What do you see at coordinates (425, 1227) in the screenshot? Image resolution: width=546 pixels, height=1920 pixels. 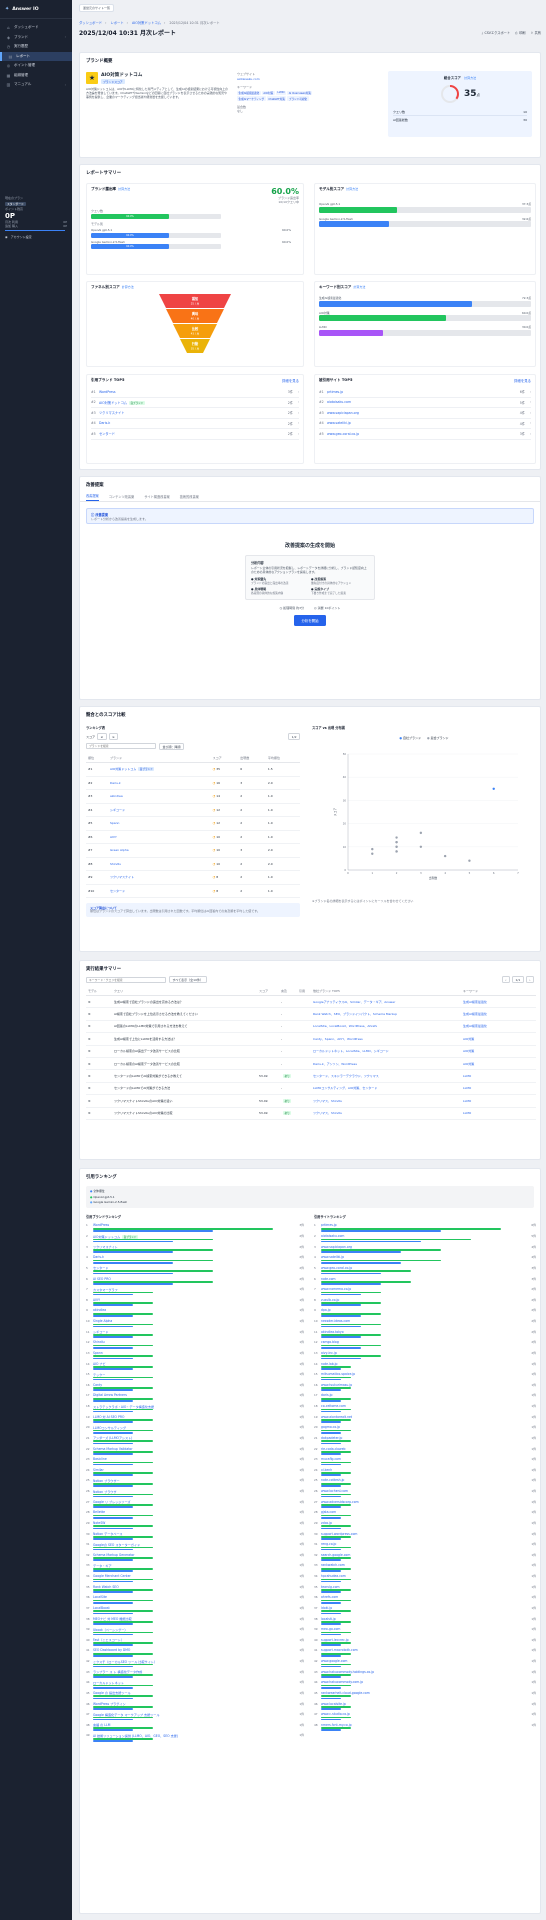 I see `ranking-row: 1 prtimes.jp 6件` at bounding box center [425, 1227].